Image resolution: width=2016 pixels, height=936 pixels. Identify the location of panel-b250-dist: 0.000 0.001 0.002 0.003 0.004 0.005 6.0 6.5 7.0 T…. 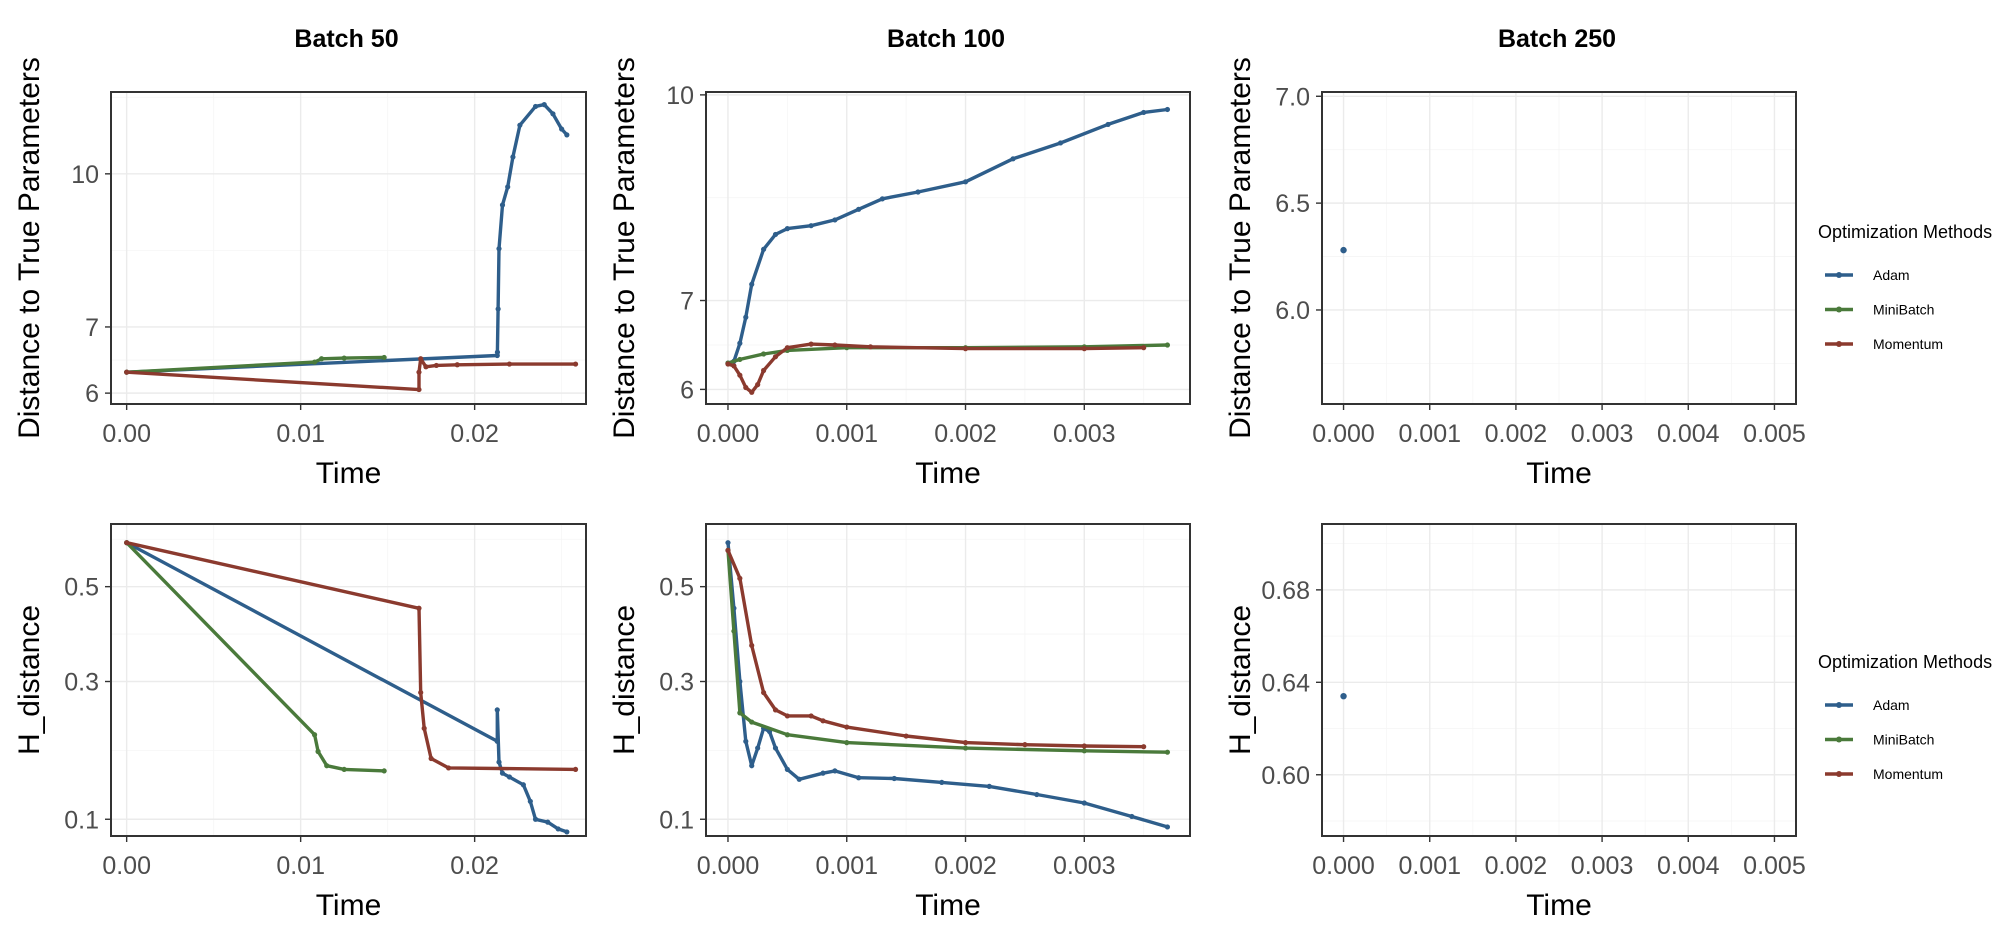
(1515, 257).